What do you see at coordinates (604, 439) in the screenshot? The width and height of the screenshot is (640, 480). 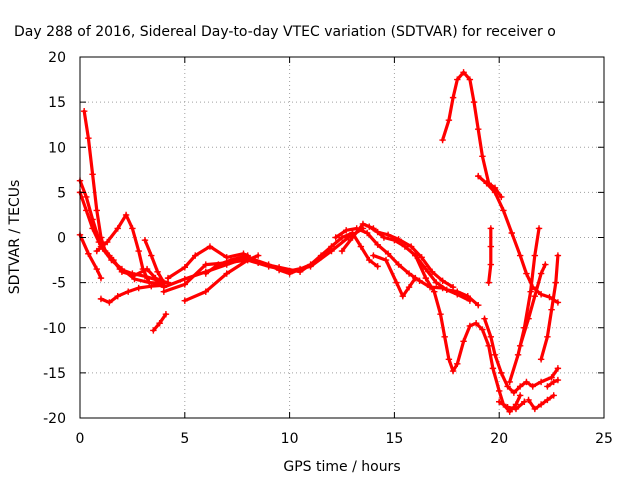 I see `x-tick-label: 25` at bounding box center [604, 439].